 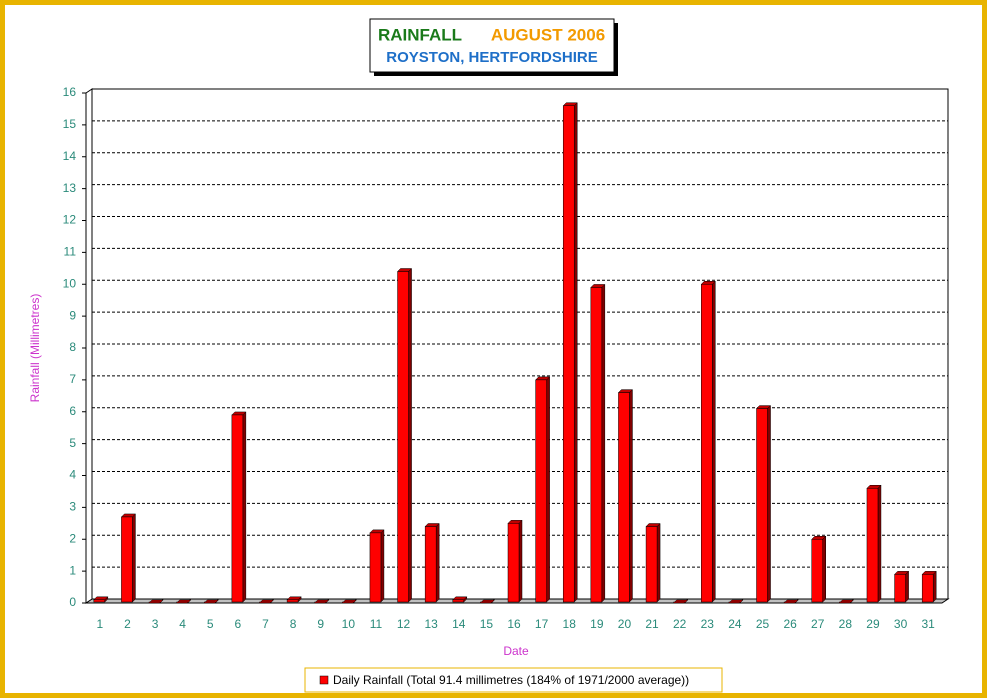 I want to click on side-wall, so click(x=89, y=346).